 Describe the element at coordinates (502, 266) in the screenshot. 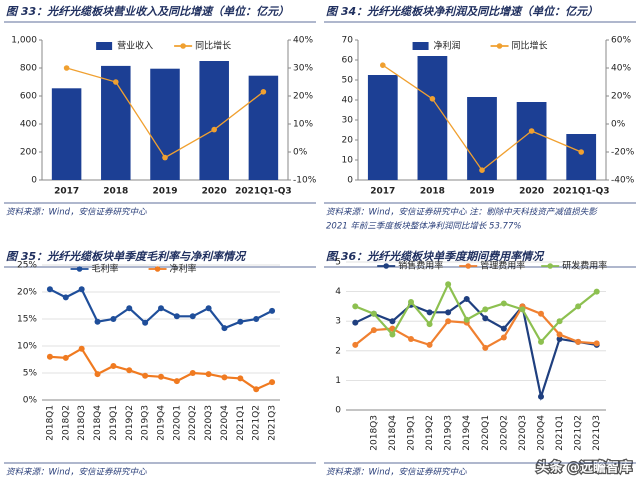

I see `legend-label: 管理费用率` at that location.